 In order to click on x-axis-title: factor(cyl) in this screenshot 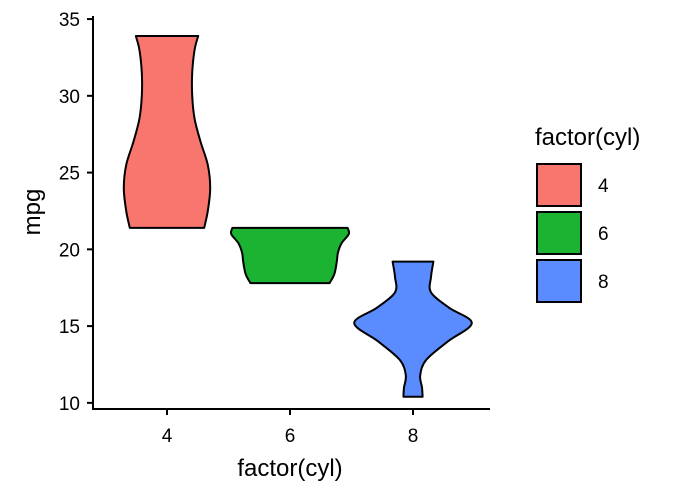, I will do `click(289, 468)`.